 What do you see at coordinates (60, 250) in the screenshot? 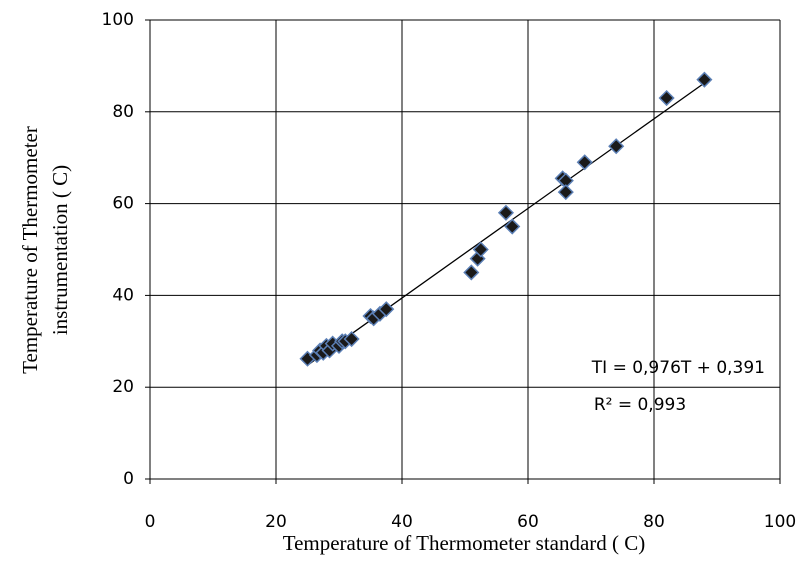
I see `y-axis-title: instrumentation ( C)` at bounding box center [60, 250].